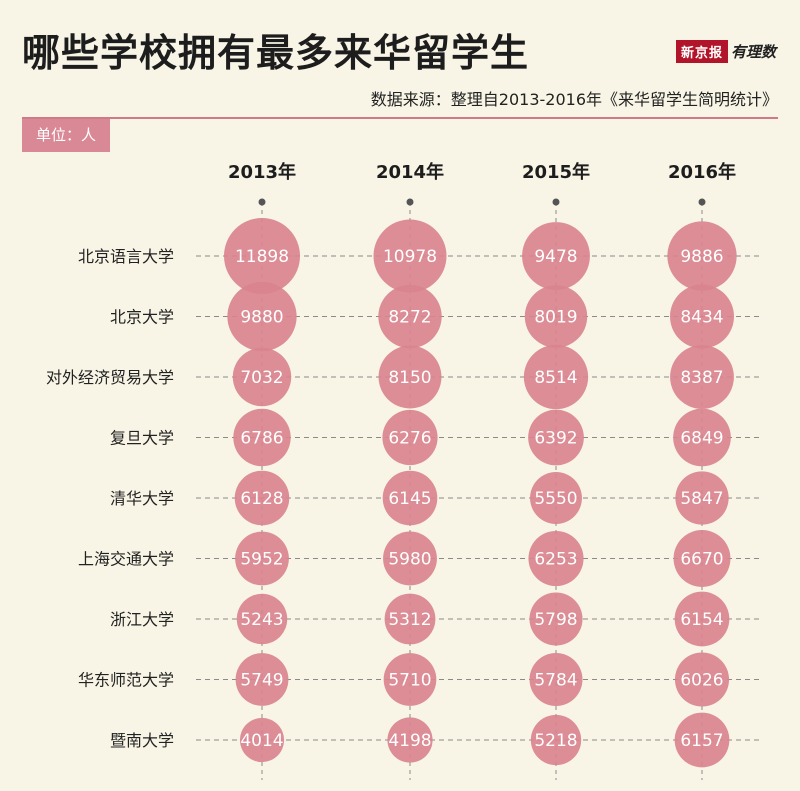  What do you see at coordinates (262, 172) in the screenshot?
I see `year-header: 2013年` at bounding box center [262, 172].